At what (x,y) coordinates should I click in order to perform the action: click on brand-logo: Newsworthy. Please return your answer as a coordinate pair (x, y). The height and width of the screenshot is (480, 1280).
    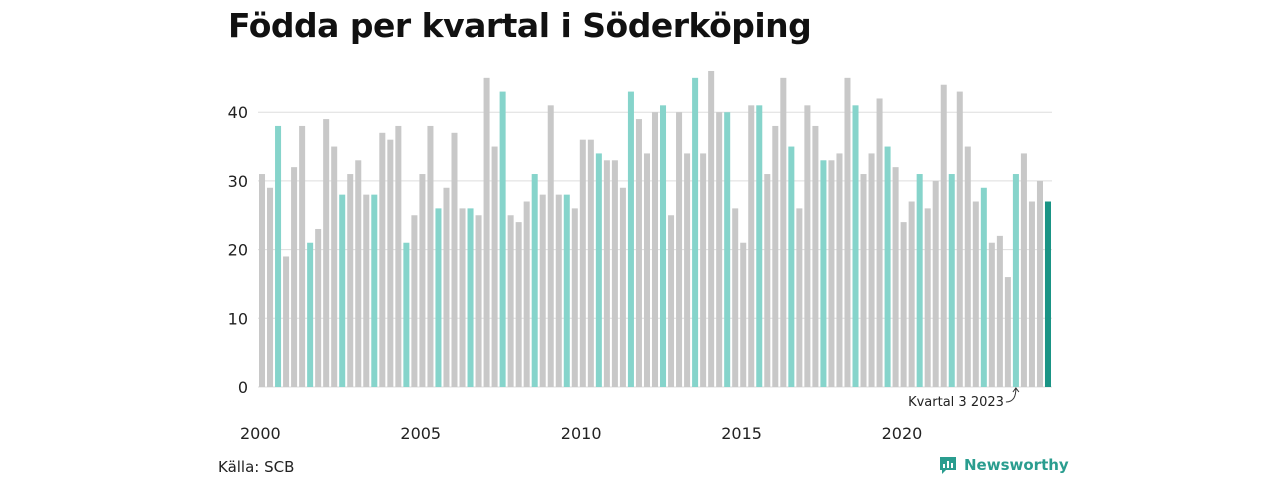
    Looking at the image, I should click on (1003, 465).